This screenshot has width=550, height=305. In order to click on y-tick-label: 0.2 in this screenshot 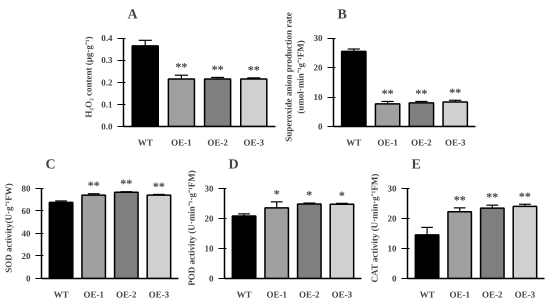, I will do `click(107, 82)`.